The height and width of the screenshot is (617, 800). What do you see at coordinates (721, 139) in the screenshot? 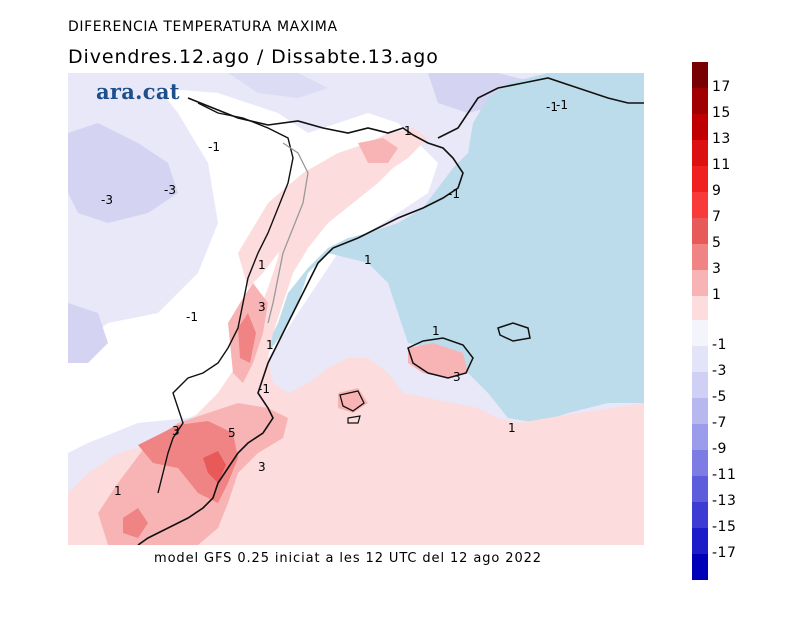
I see `legend-tick-label: 13` at bounding box center [721, 139].